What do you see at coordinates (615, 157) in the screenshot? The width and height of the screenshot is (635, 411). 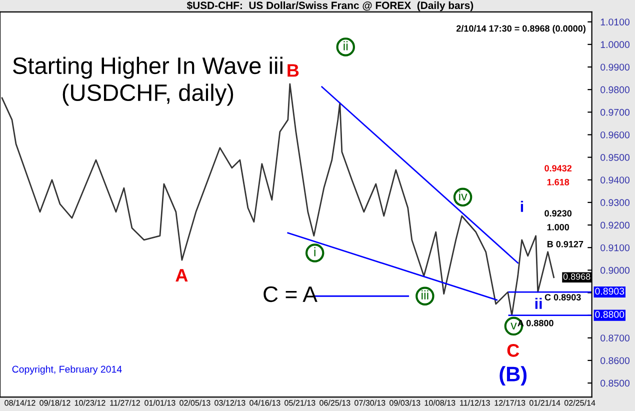 I see `y-tick-label: 0.9500` at bounding box center [615, 157].